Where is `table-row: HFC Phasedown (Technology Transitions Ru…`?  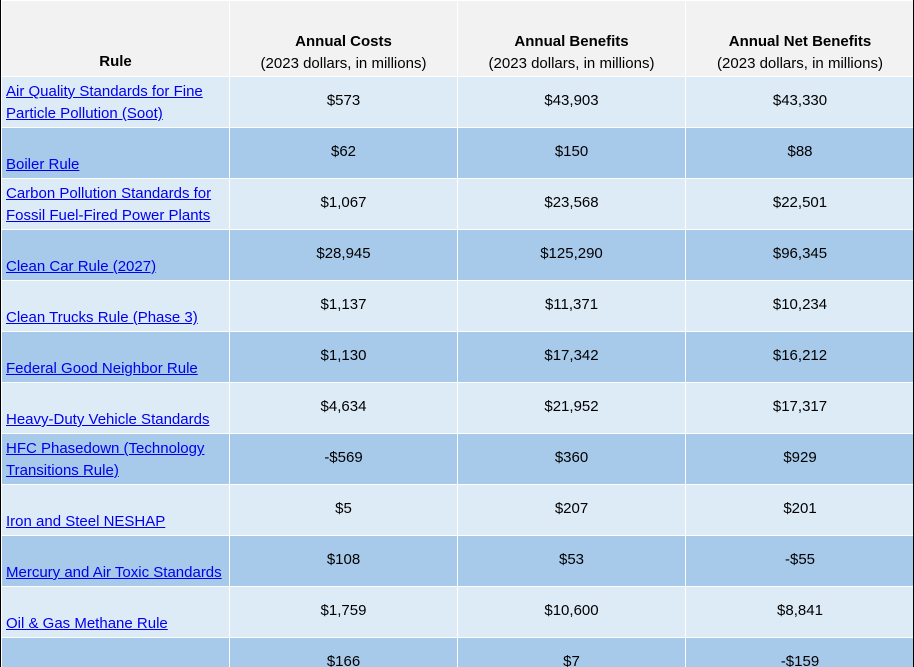 table-row: HFC Phasedown (Technology Transitions Ru… is located at coordinates (457, 459).